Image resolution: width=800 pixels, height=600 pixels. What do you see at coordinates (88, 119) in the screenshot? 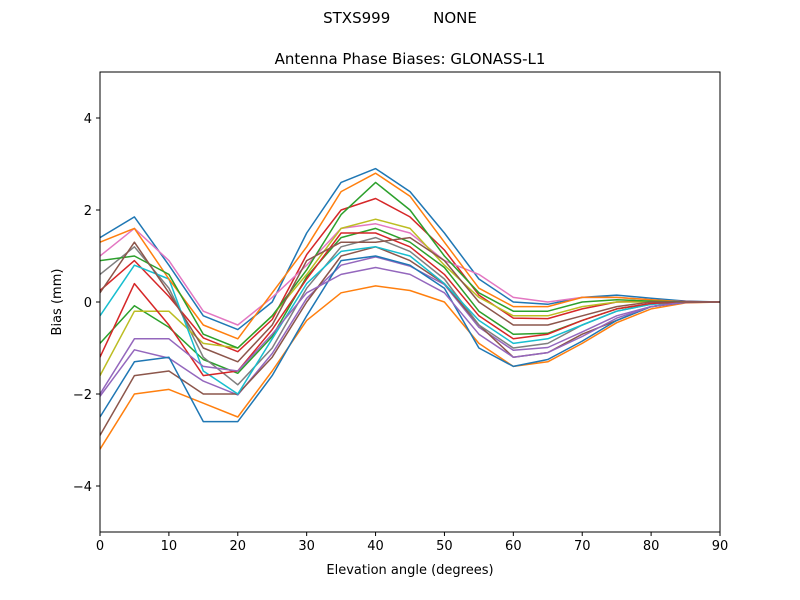
I see `y-tick-label: 4` at bounding box center [88, 119].